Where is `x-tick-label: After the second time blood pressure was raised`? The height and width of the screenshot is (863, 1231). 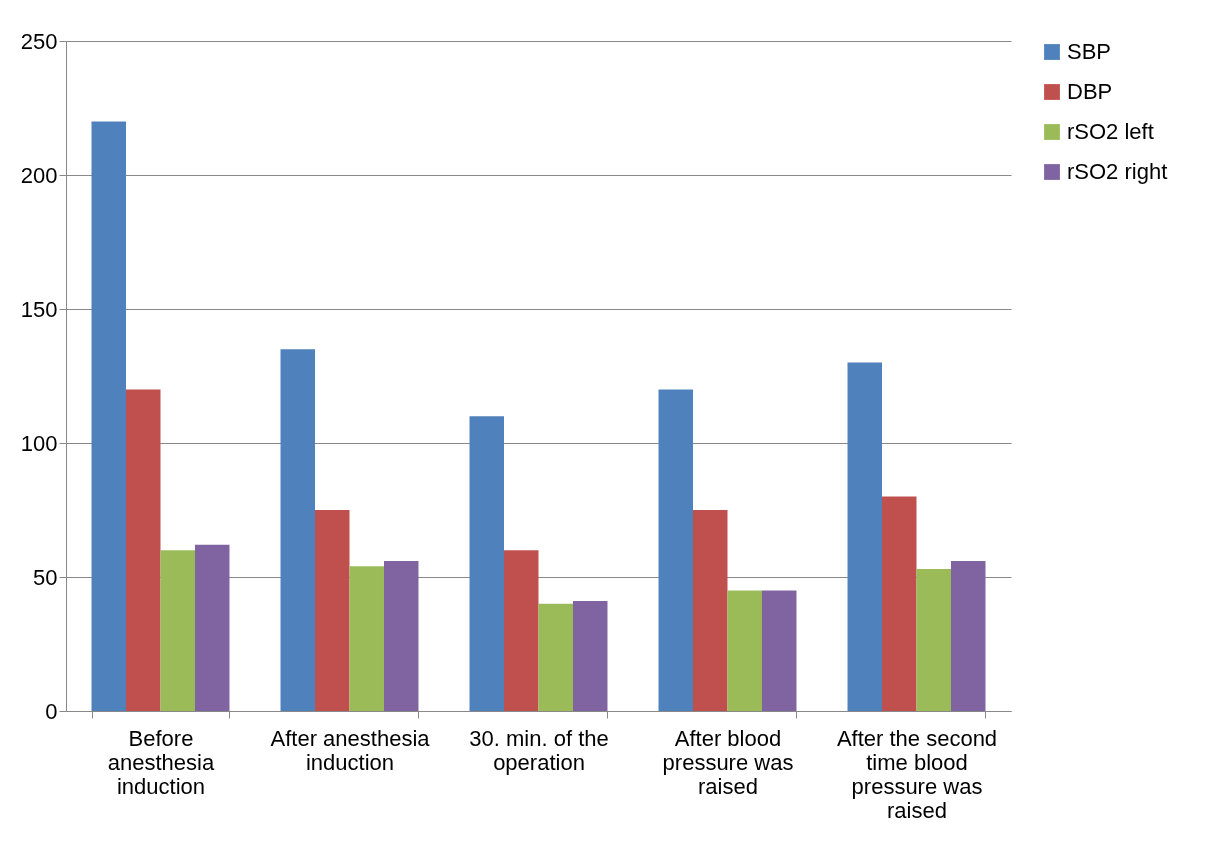 x-tick-label: After the second time blood pressure was raised is located at coordinates (917, 774).